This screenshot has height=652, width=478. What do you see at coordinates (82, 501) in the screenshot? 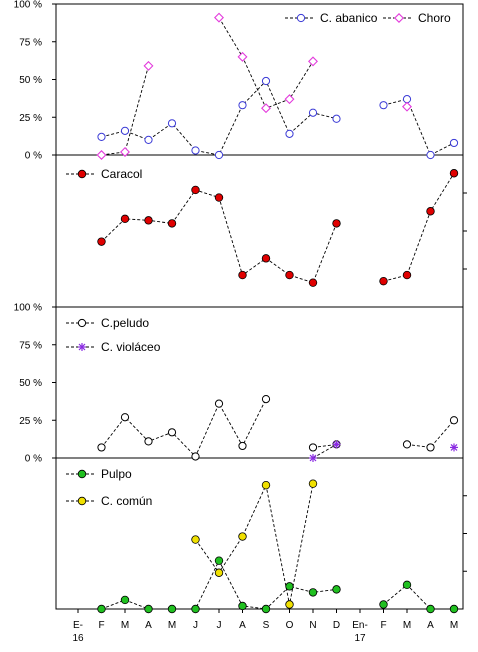
I see `legend-marker-c-comun` at bounding box center [82, 501].